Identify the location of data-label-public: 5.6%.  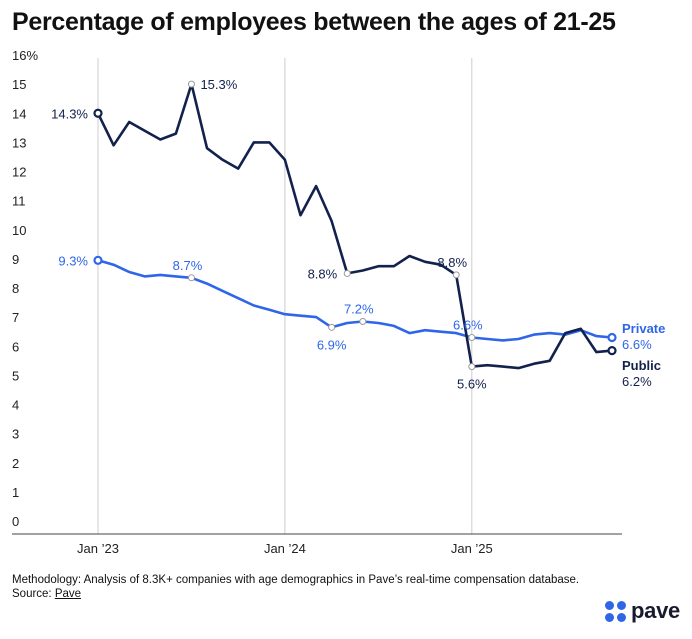
(472, 384).